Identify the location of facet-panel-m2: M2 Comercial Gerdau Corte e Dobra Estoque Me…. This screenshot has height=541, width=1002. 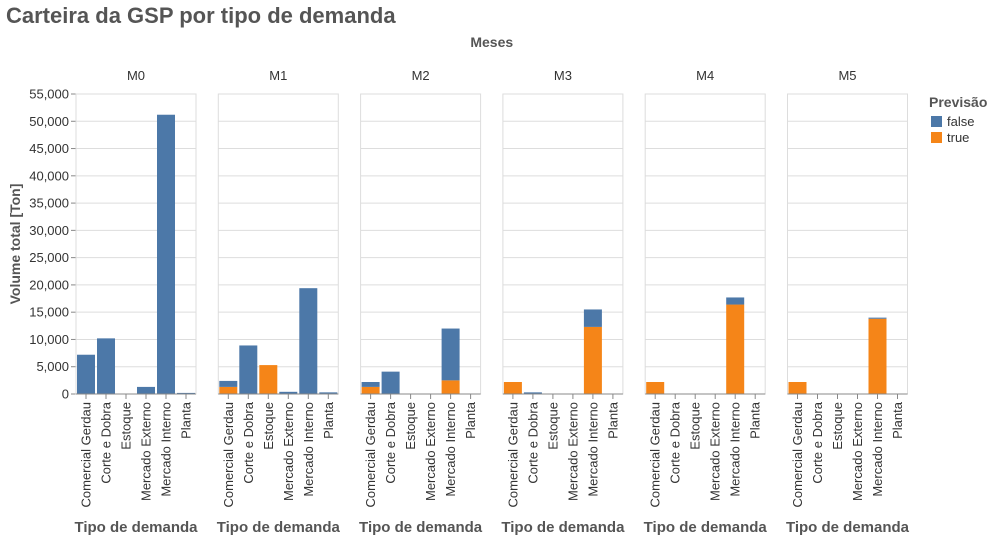
(421, 302).